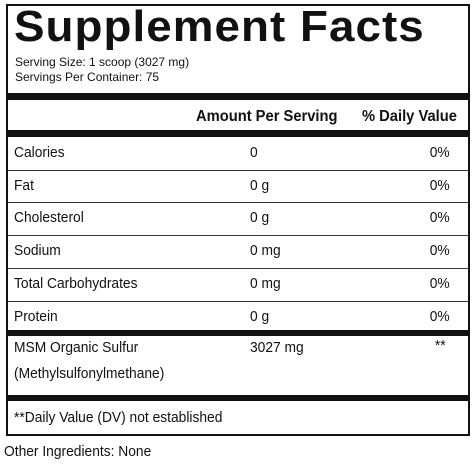  I want to click on nutrient-name: Fat, so click(24, 185).